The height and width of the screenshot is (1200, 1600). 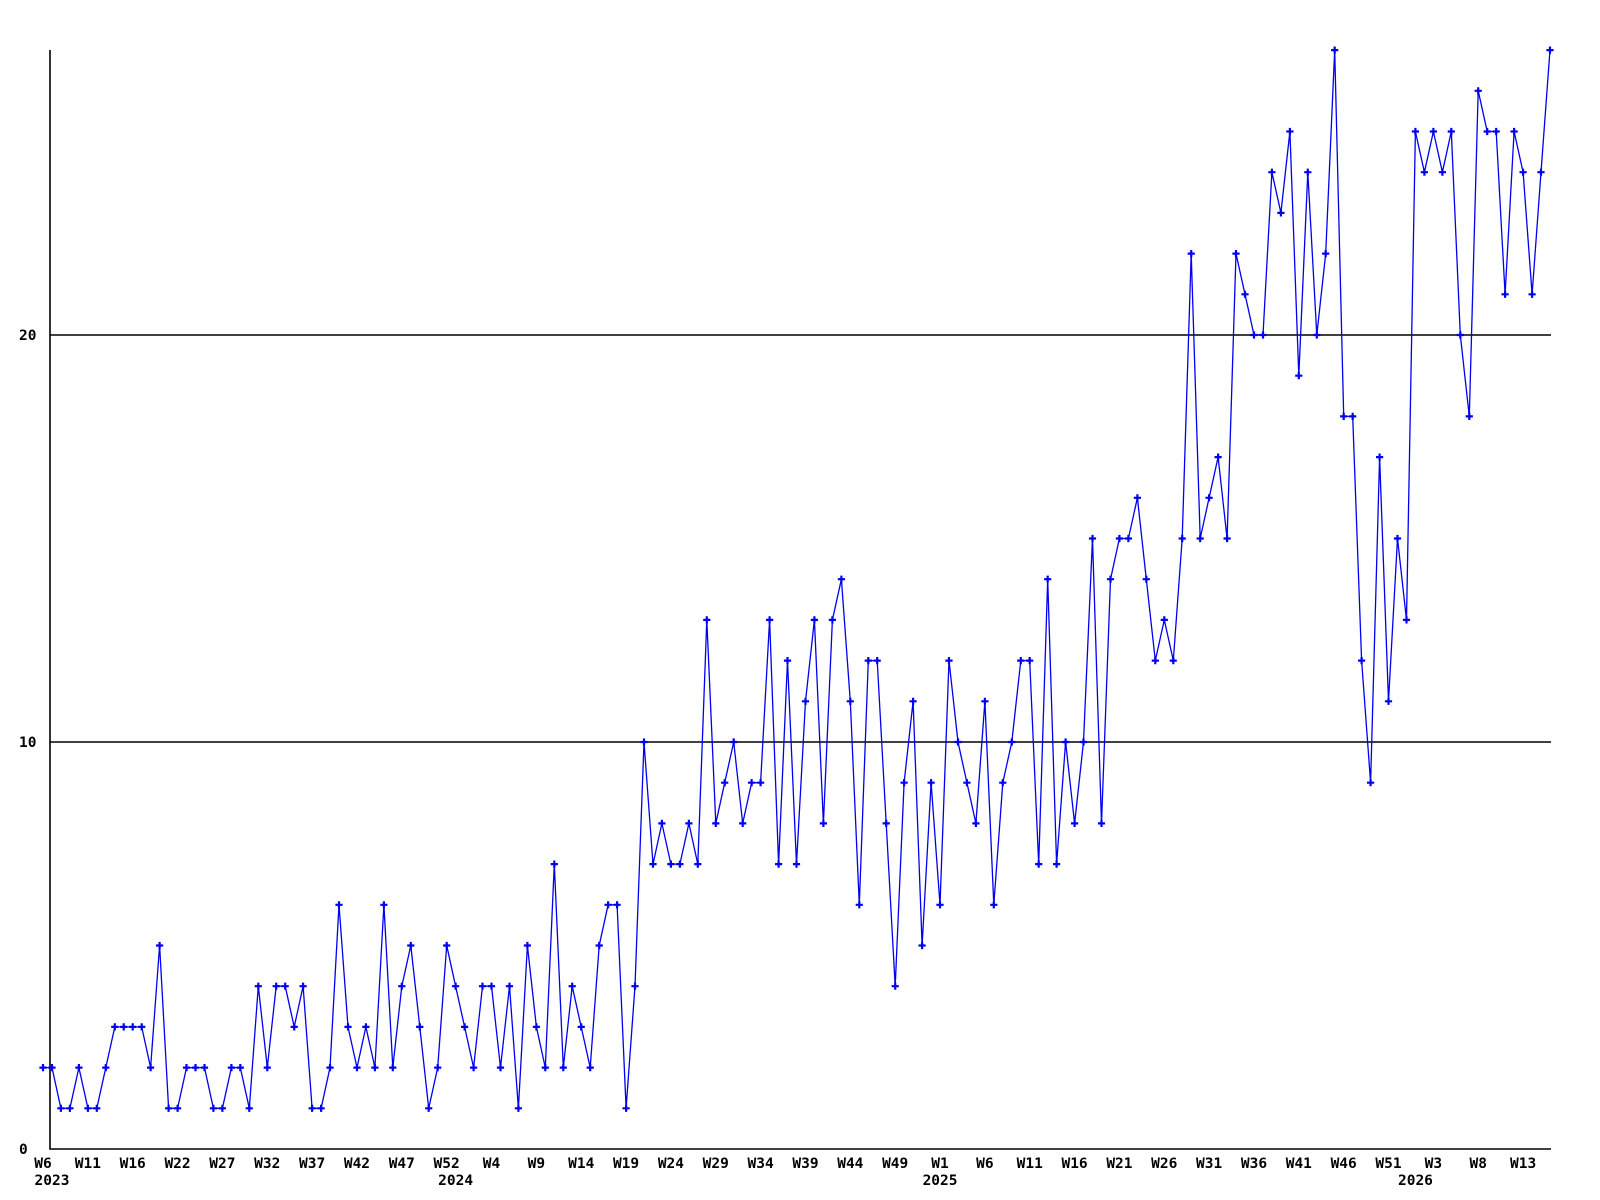 What do you see at coordinates (1433, 1164) in the screenshot?
I see `x-tick-label: W3` at bounding box center [1433, 1164].